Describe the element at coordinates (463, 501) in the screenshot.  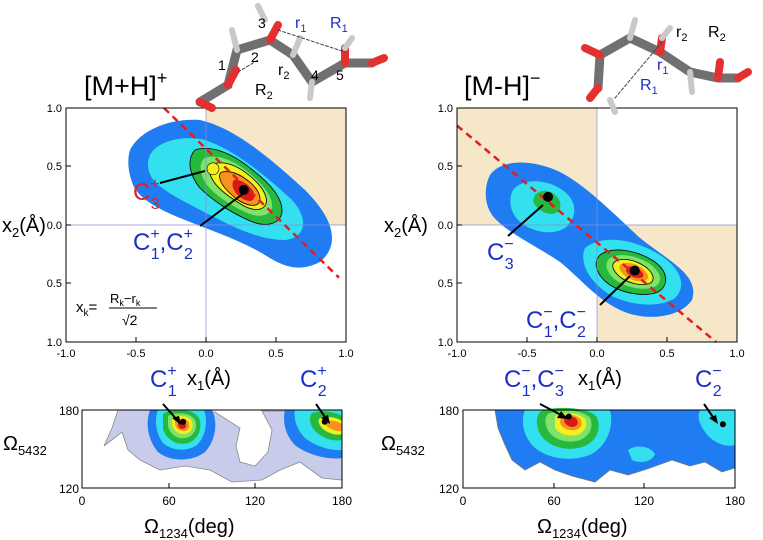
I see `x-tick-label: 0` at that location.